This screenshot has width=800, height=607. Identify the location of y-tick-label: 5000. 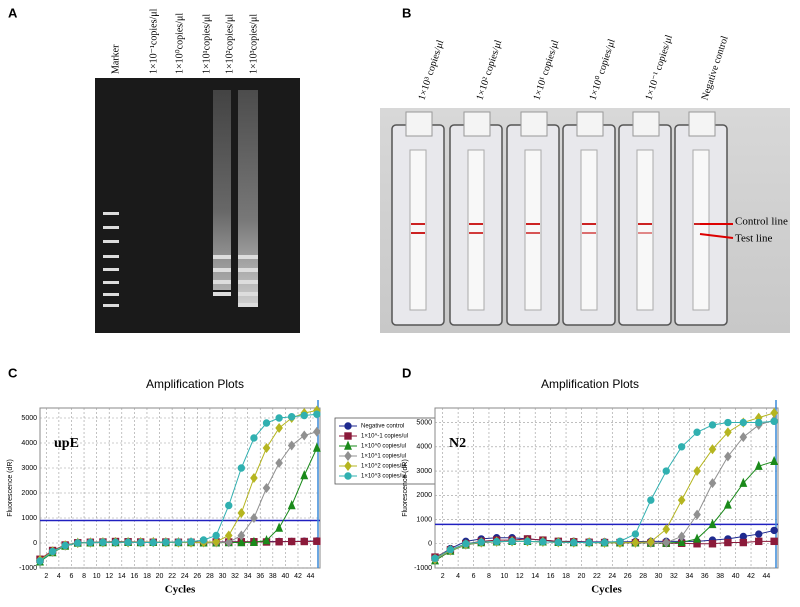
(29, 418).